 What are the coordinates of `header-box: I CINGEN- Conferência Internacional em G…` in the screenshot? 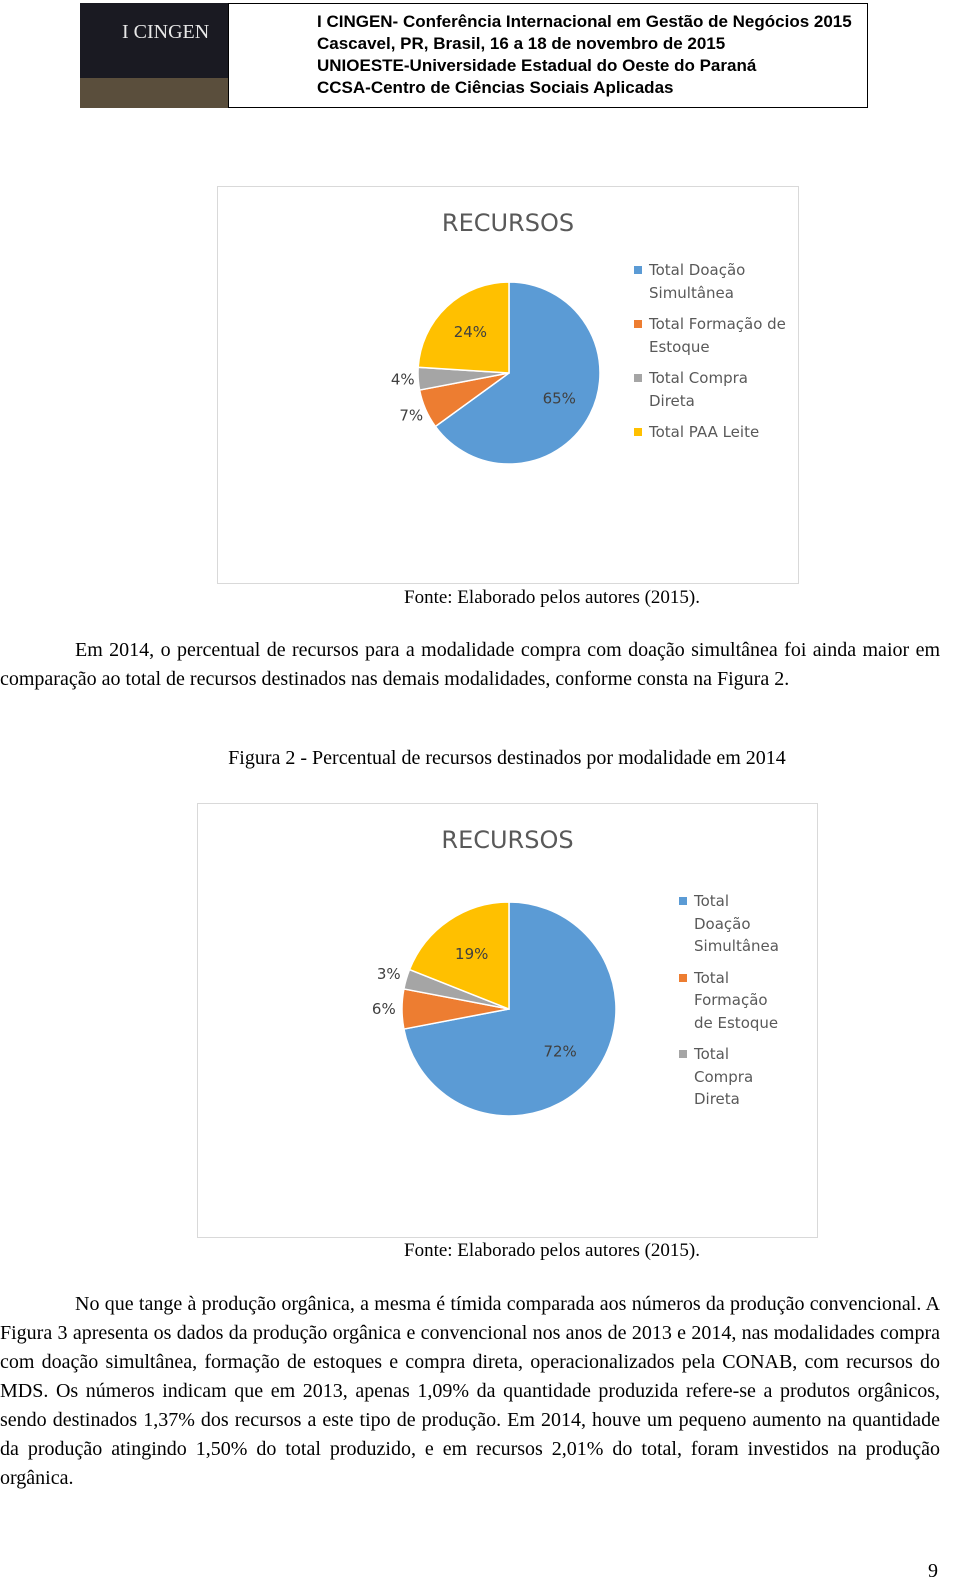 It's located at (548, 55).